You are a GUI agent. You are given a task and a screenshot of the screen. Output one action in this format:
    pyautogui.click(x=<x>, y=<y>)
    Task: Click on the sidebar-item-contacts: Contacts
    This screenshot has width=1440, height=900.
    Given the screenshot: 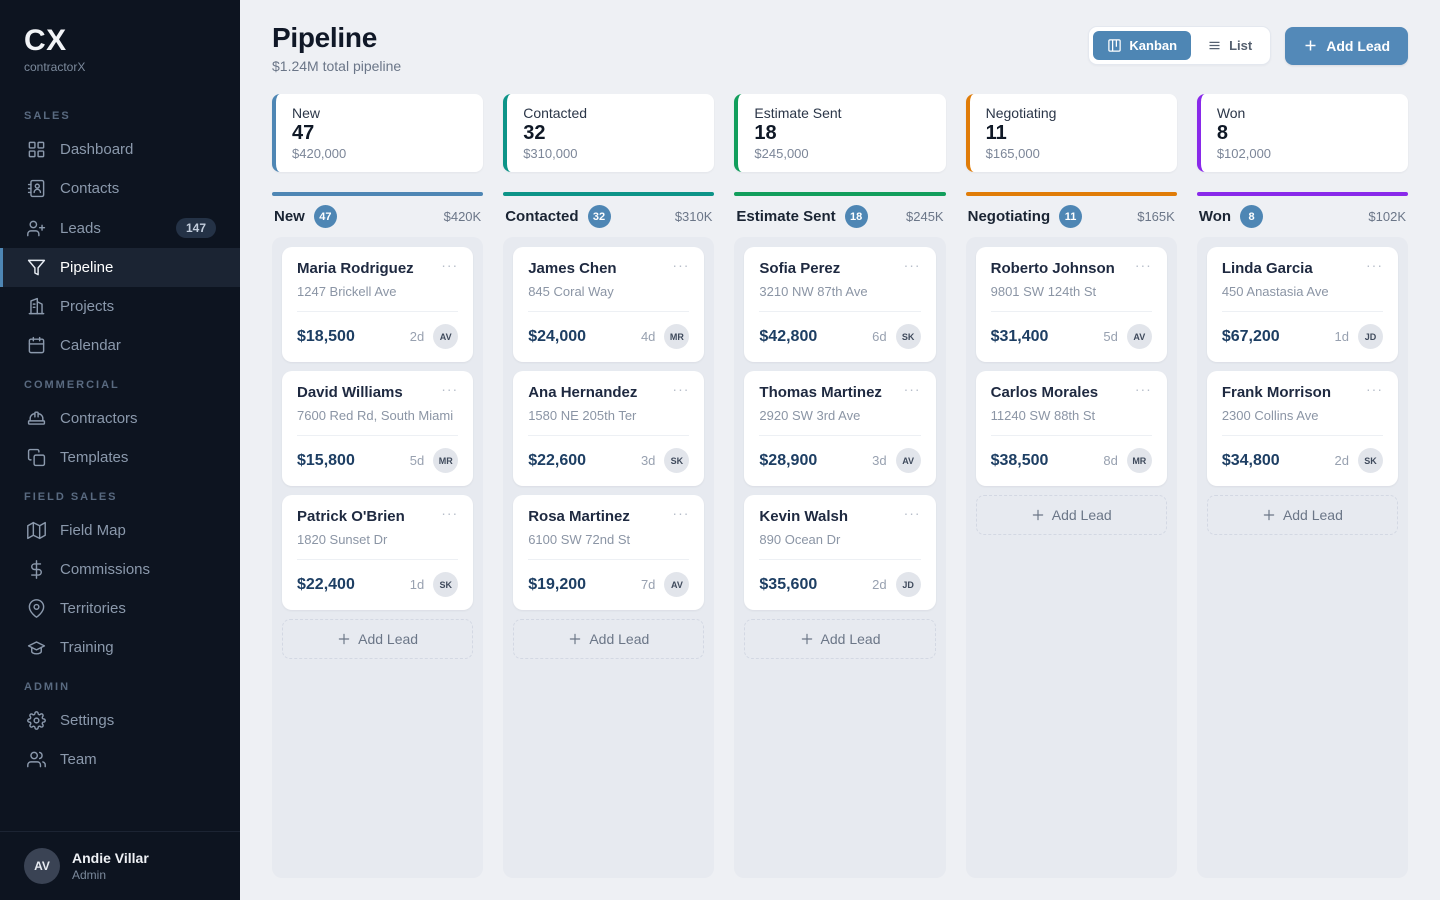 What is the action you would take?
    pyautogui.click(x=120, y=188)
    